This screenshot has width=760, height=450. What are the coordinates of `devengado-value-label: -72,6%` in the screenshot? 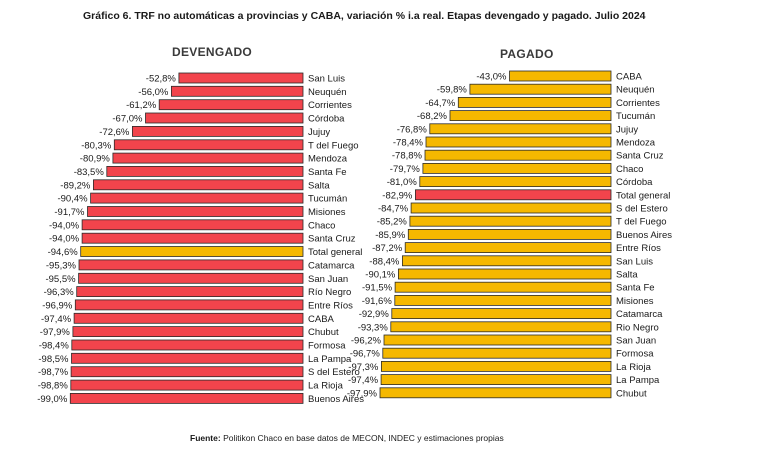 It's located at (114, 132).